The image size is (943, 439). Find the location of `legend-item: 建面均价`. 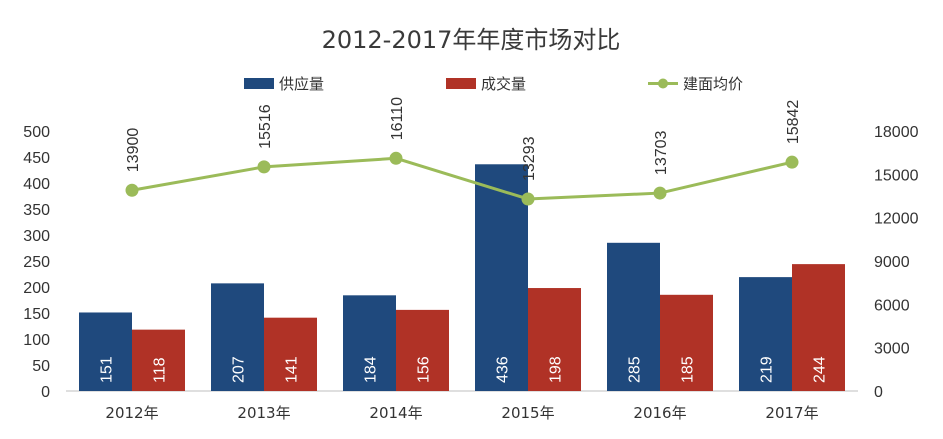

legend-item: 建面均价 is located at coordinates (695, 84).